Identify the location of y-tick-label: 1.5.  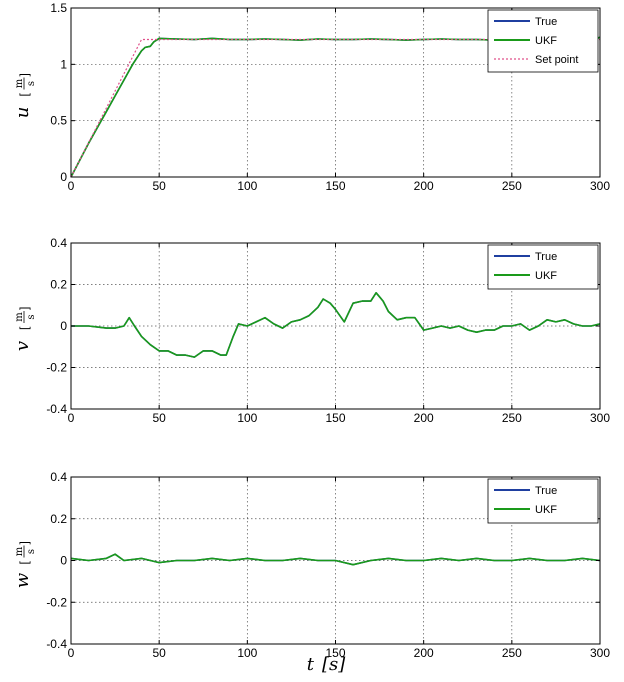
(58, 8).